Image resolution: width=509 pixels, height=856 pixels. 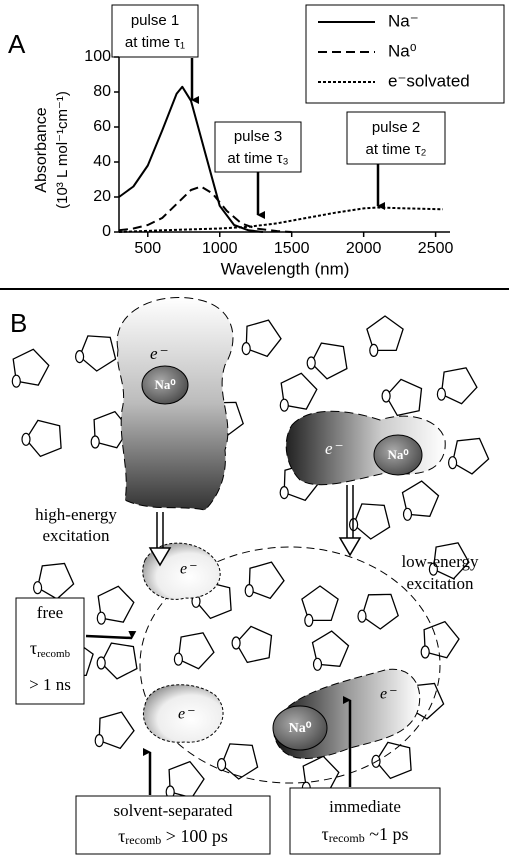 What do you see at coordinates (350, 521) in the screenshot?
I see `excitation-arrow` at bounding box center [350, 521].